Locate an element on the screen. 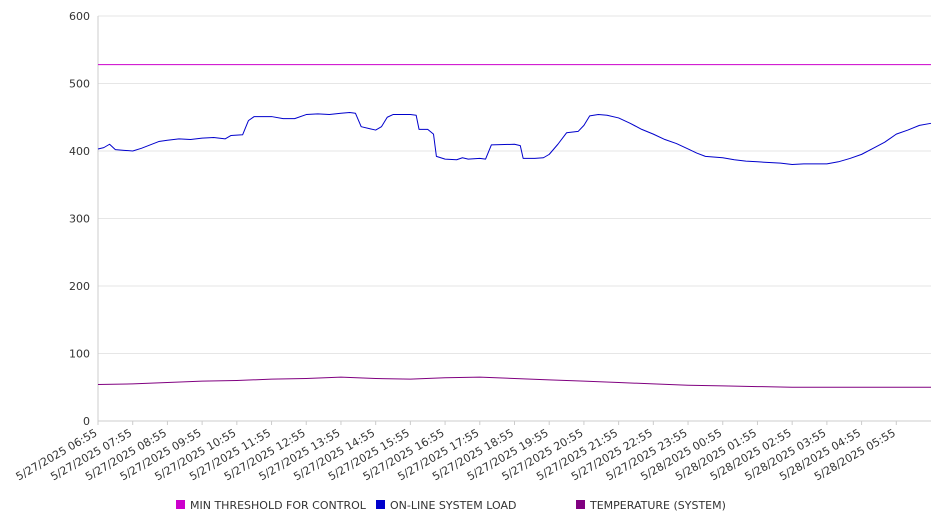 Image resolution: width=946 pixels, height=526 pixels. y-tick-label: 100 is located at coordinates (79, 354).